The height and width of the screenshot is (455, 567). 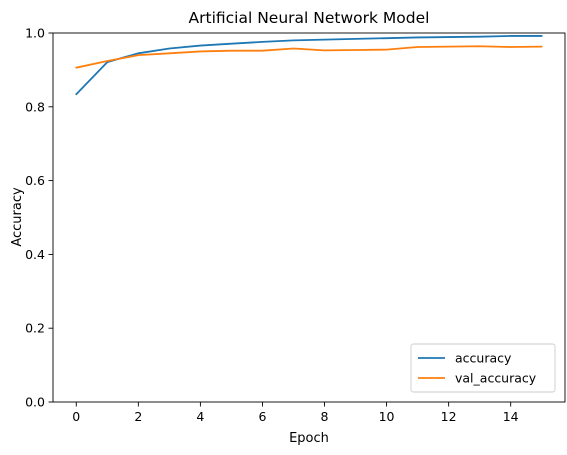 What do you see at coordinates (309, 438) in the screenshot?
I see `x-axis-label: Epoch` at bounding box center [309, 438].